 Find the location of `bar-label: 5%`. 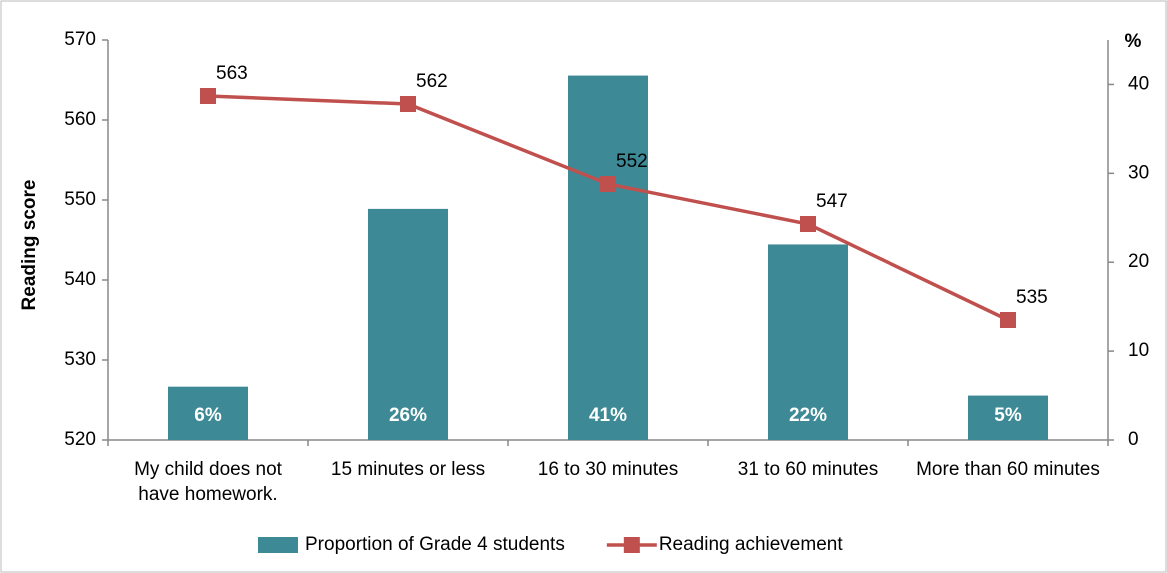

bar-label: 5% is located at coordinates (1008, 415).